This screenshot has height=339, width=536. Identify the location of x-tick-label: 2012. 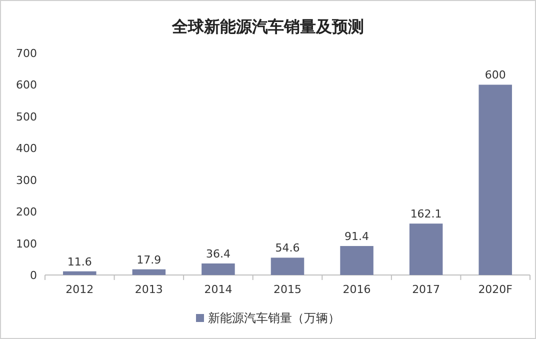
(80, 289).